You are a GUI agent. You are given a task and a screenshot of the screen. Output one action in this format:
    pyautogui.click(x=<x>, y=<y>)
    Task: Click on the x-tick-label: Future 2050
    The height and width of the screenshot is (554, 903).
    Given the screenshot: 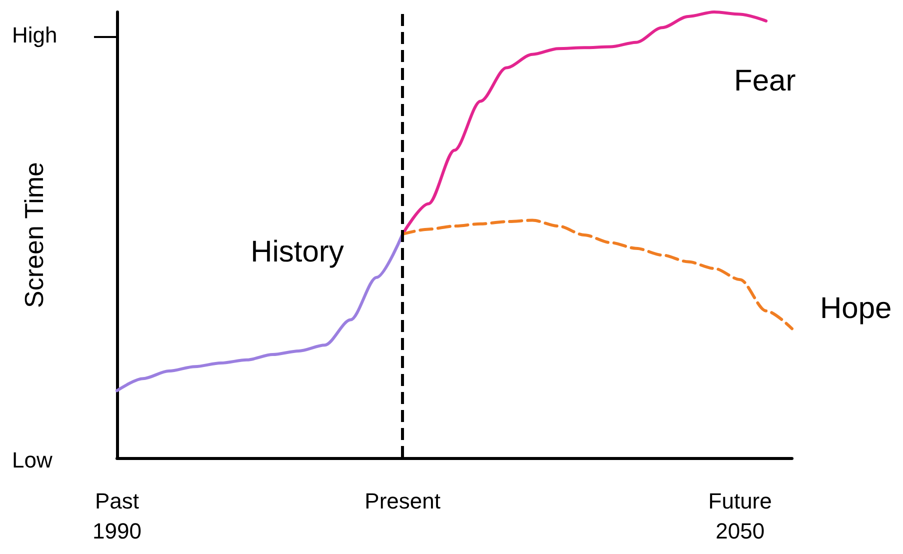 What is the action you would take?
    pyautogui.click(x=740, y=516)
    